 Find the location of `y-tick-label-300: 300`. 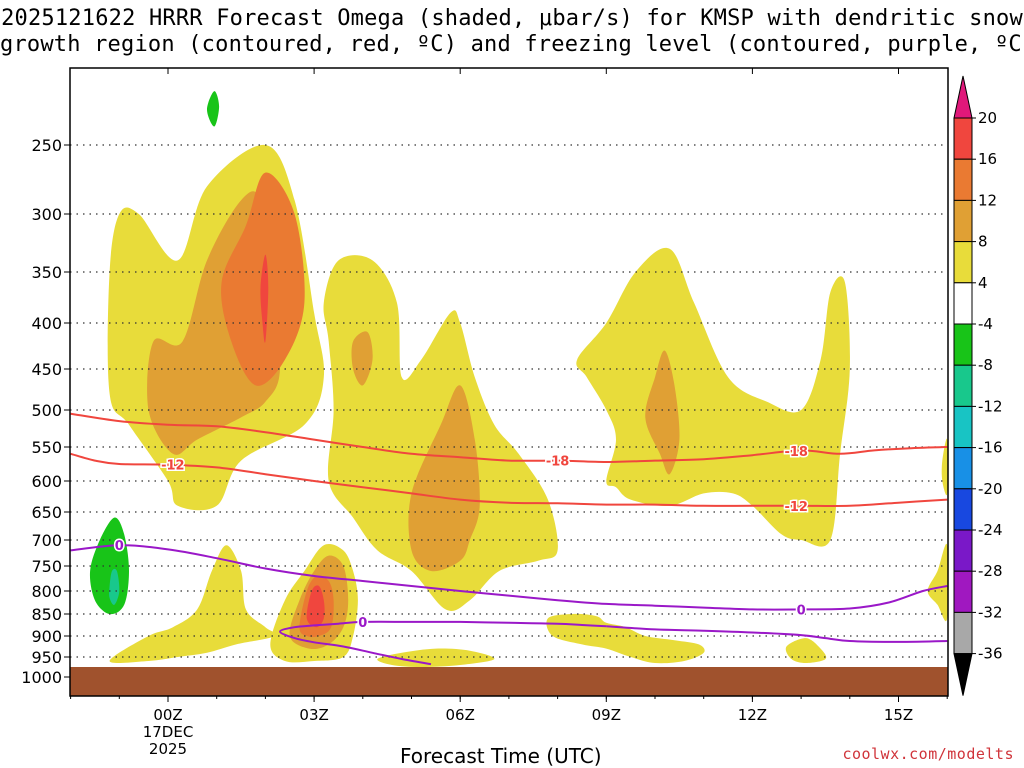

y-tick-label-300: 300 is located at coordinates (46, 214).